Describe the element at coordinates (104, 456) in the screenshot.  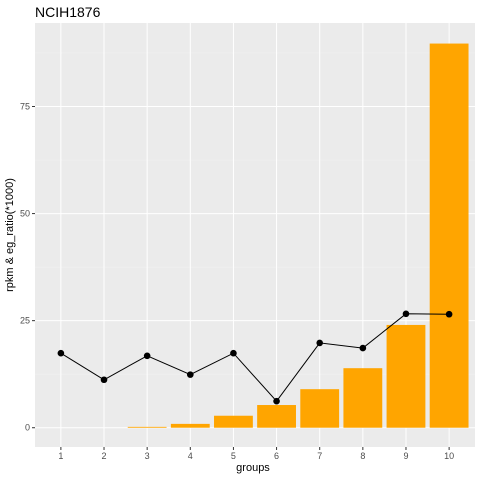
I see `x-tick-label: 2` at that location.